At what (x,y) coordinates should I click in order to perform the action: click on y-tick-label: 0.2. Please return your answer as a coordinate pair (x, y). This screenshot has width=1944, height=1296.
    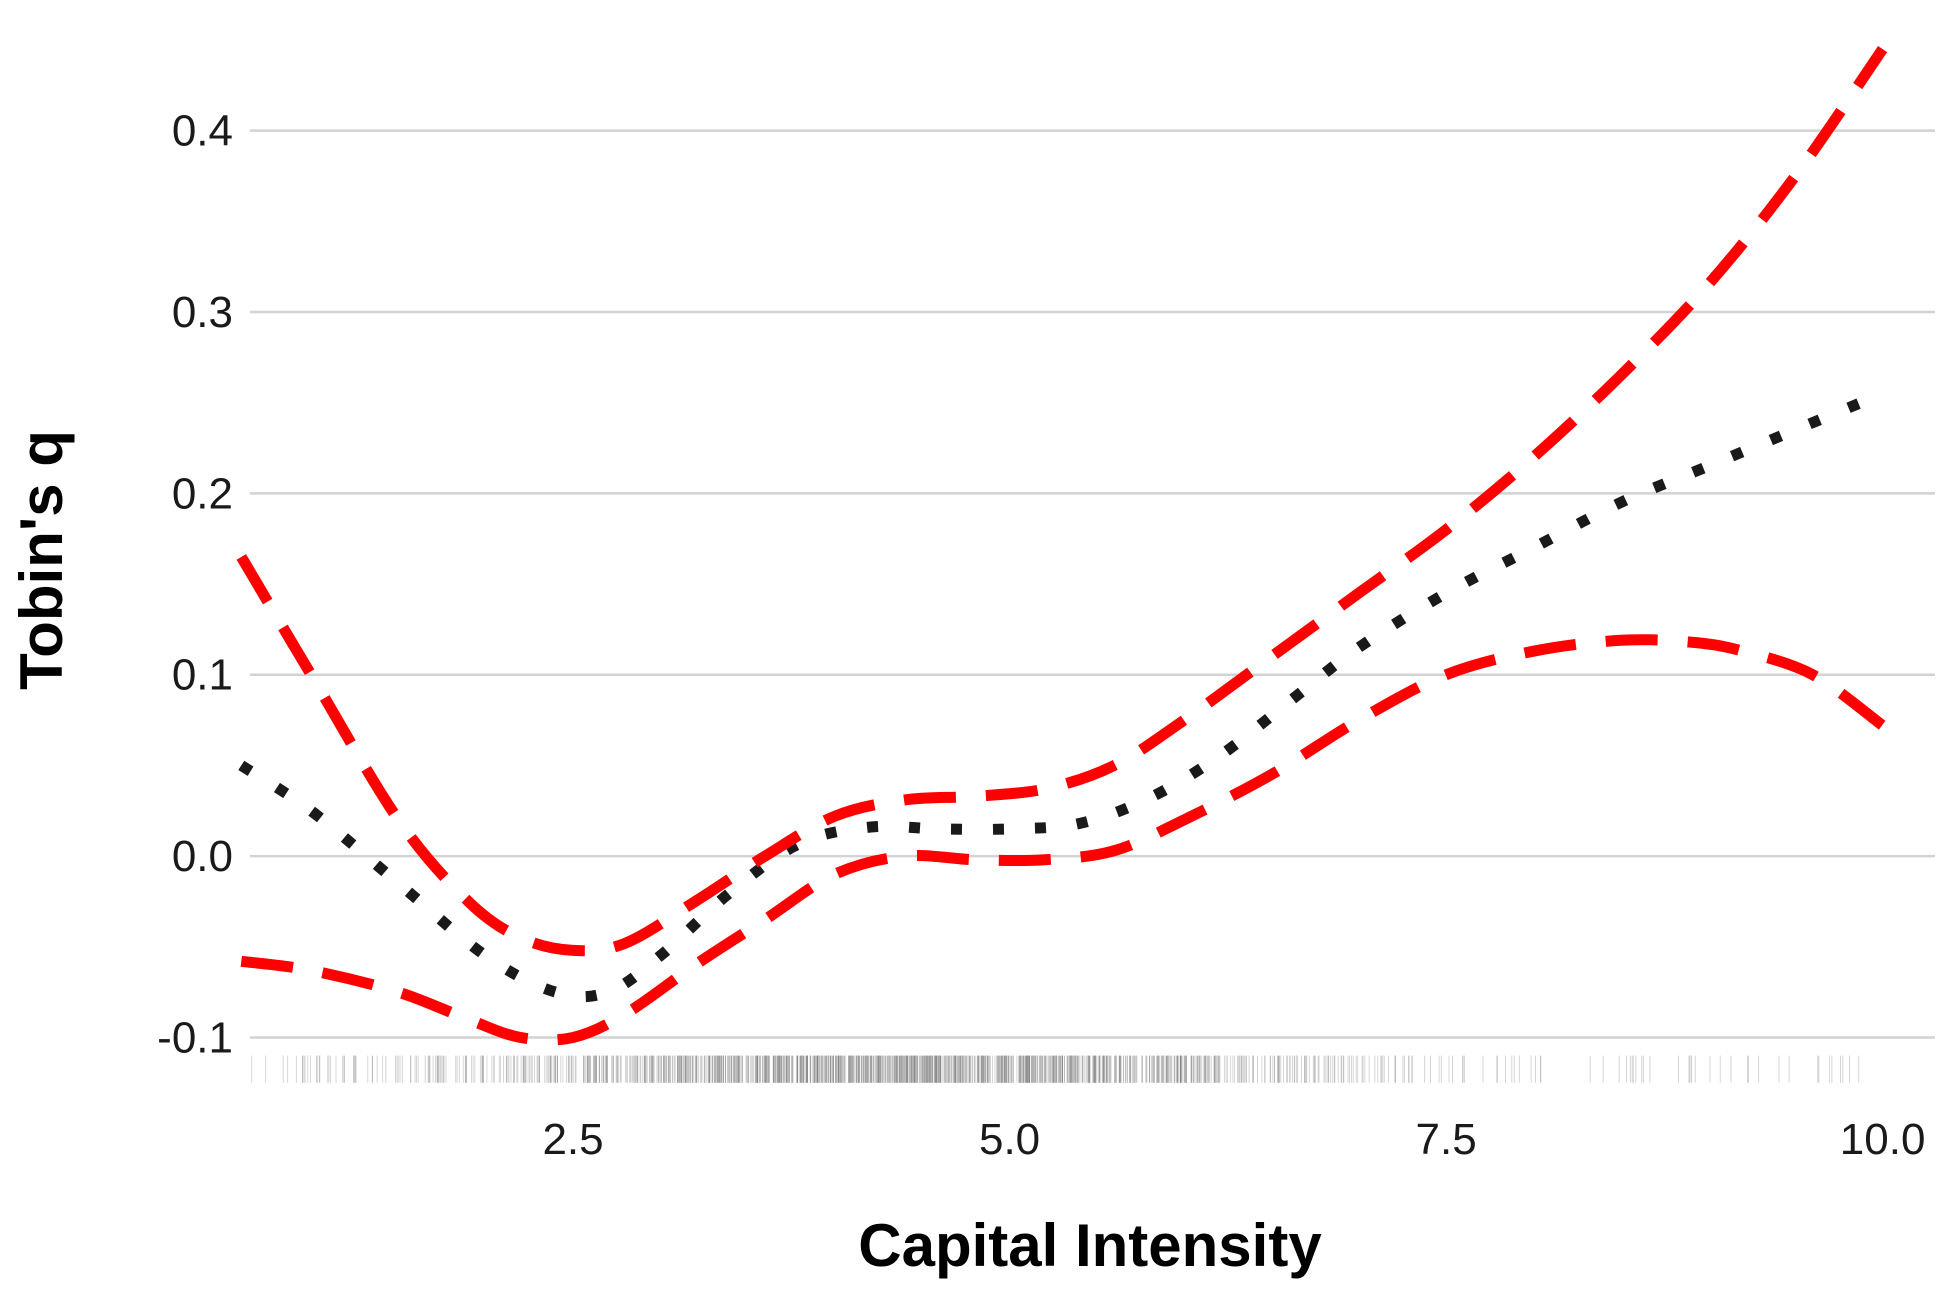
    Looking at the image, I should click on (202, 493).